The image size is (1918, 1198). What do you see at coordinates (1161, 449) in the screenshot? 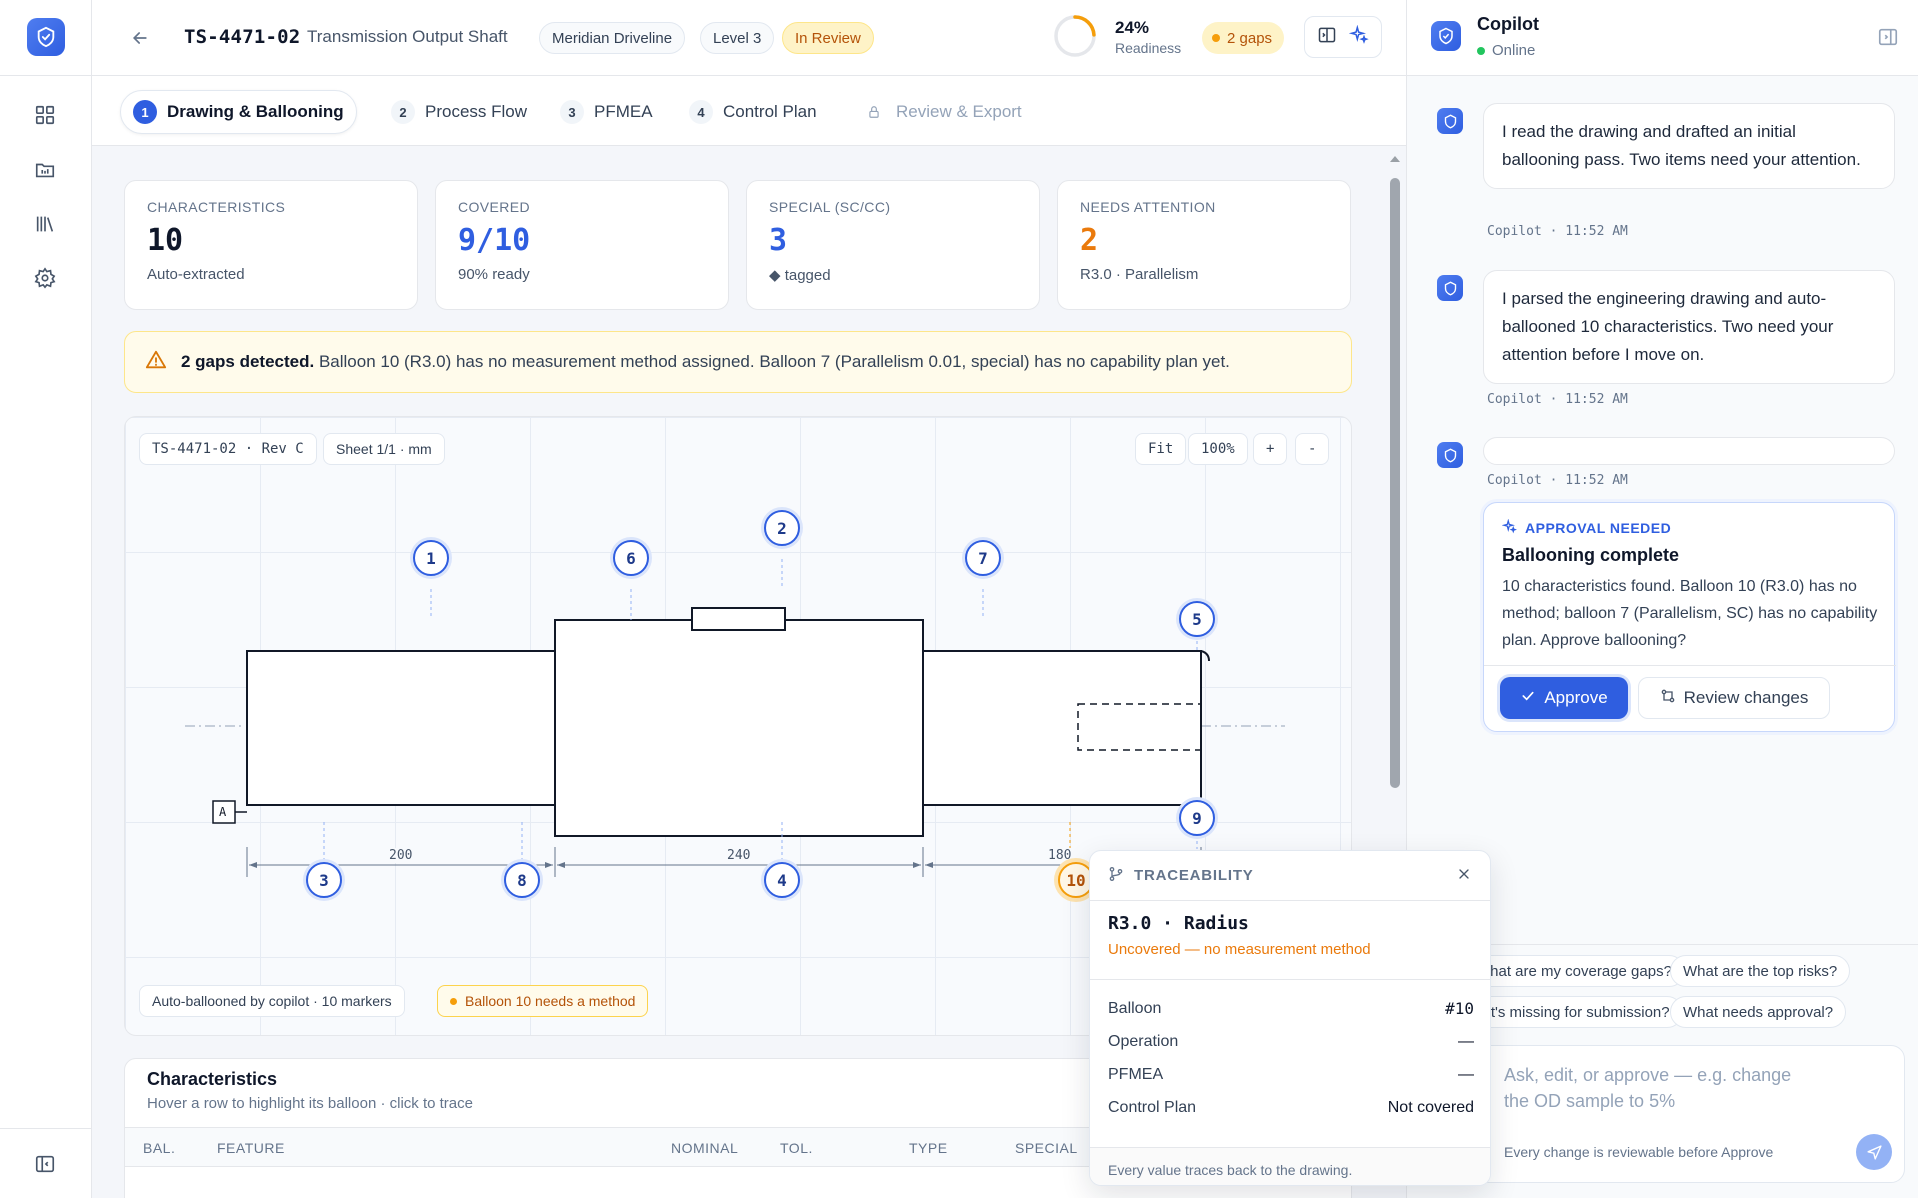
I see `fit-button: Fit` at bounding box center [1161, 449].